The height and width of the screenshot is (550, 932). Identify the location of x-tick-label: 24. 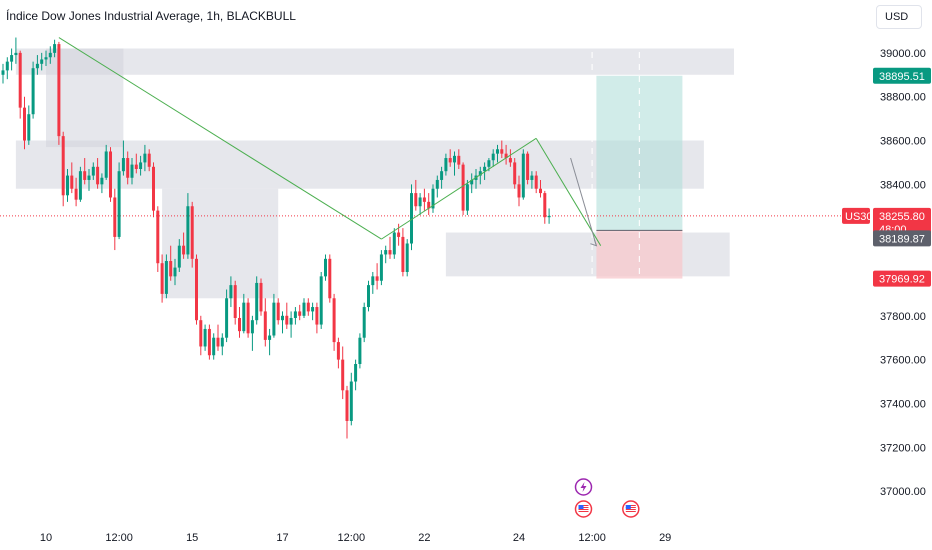
(519, 538).